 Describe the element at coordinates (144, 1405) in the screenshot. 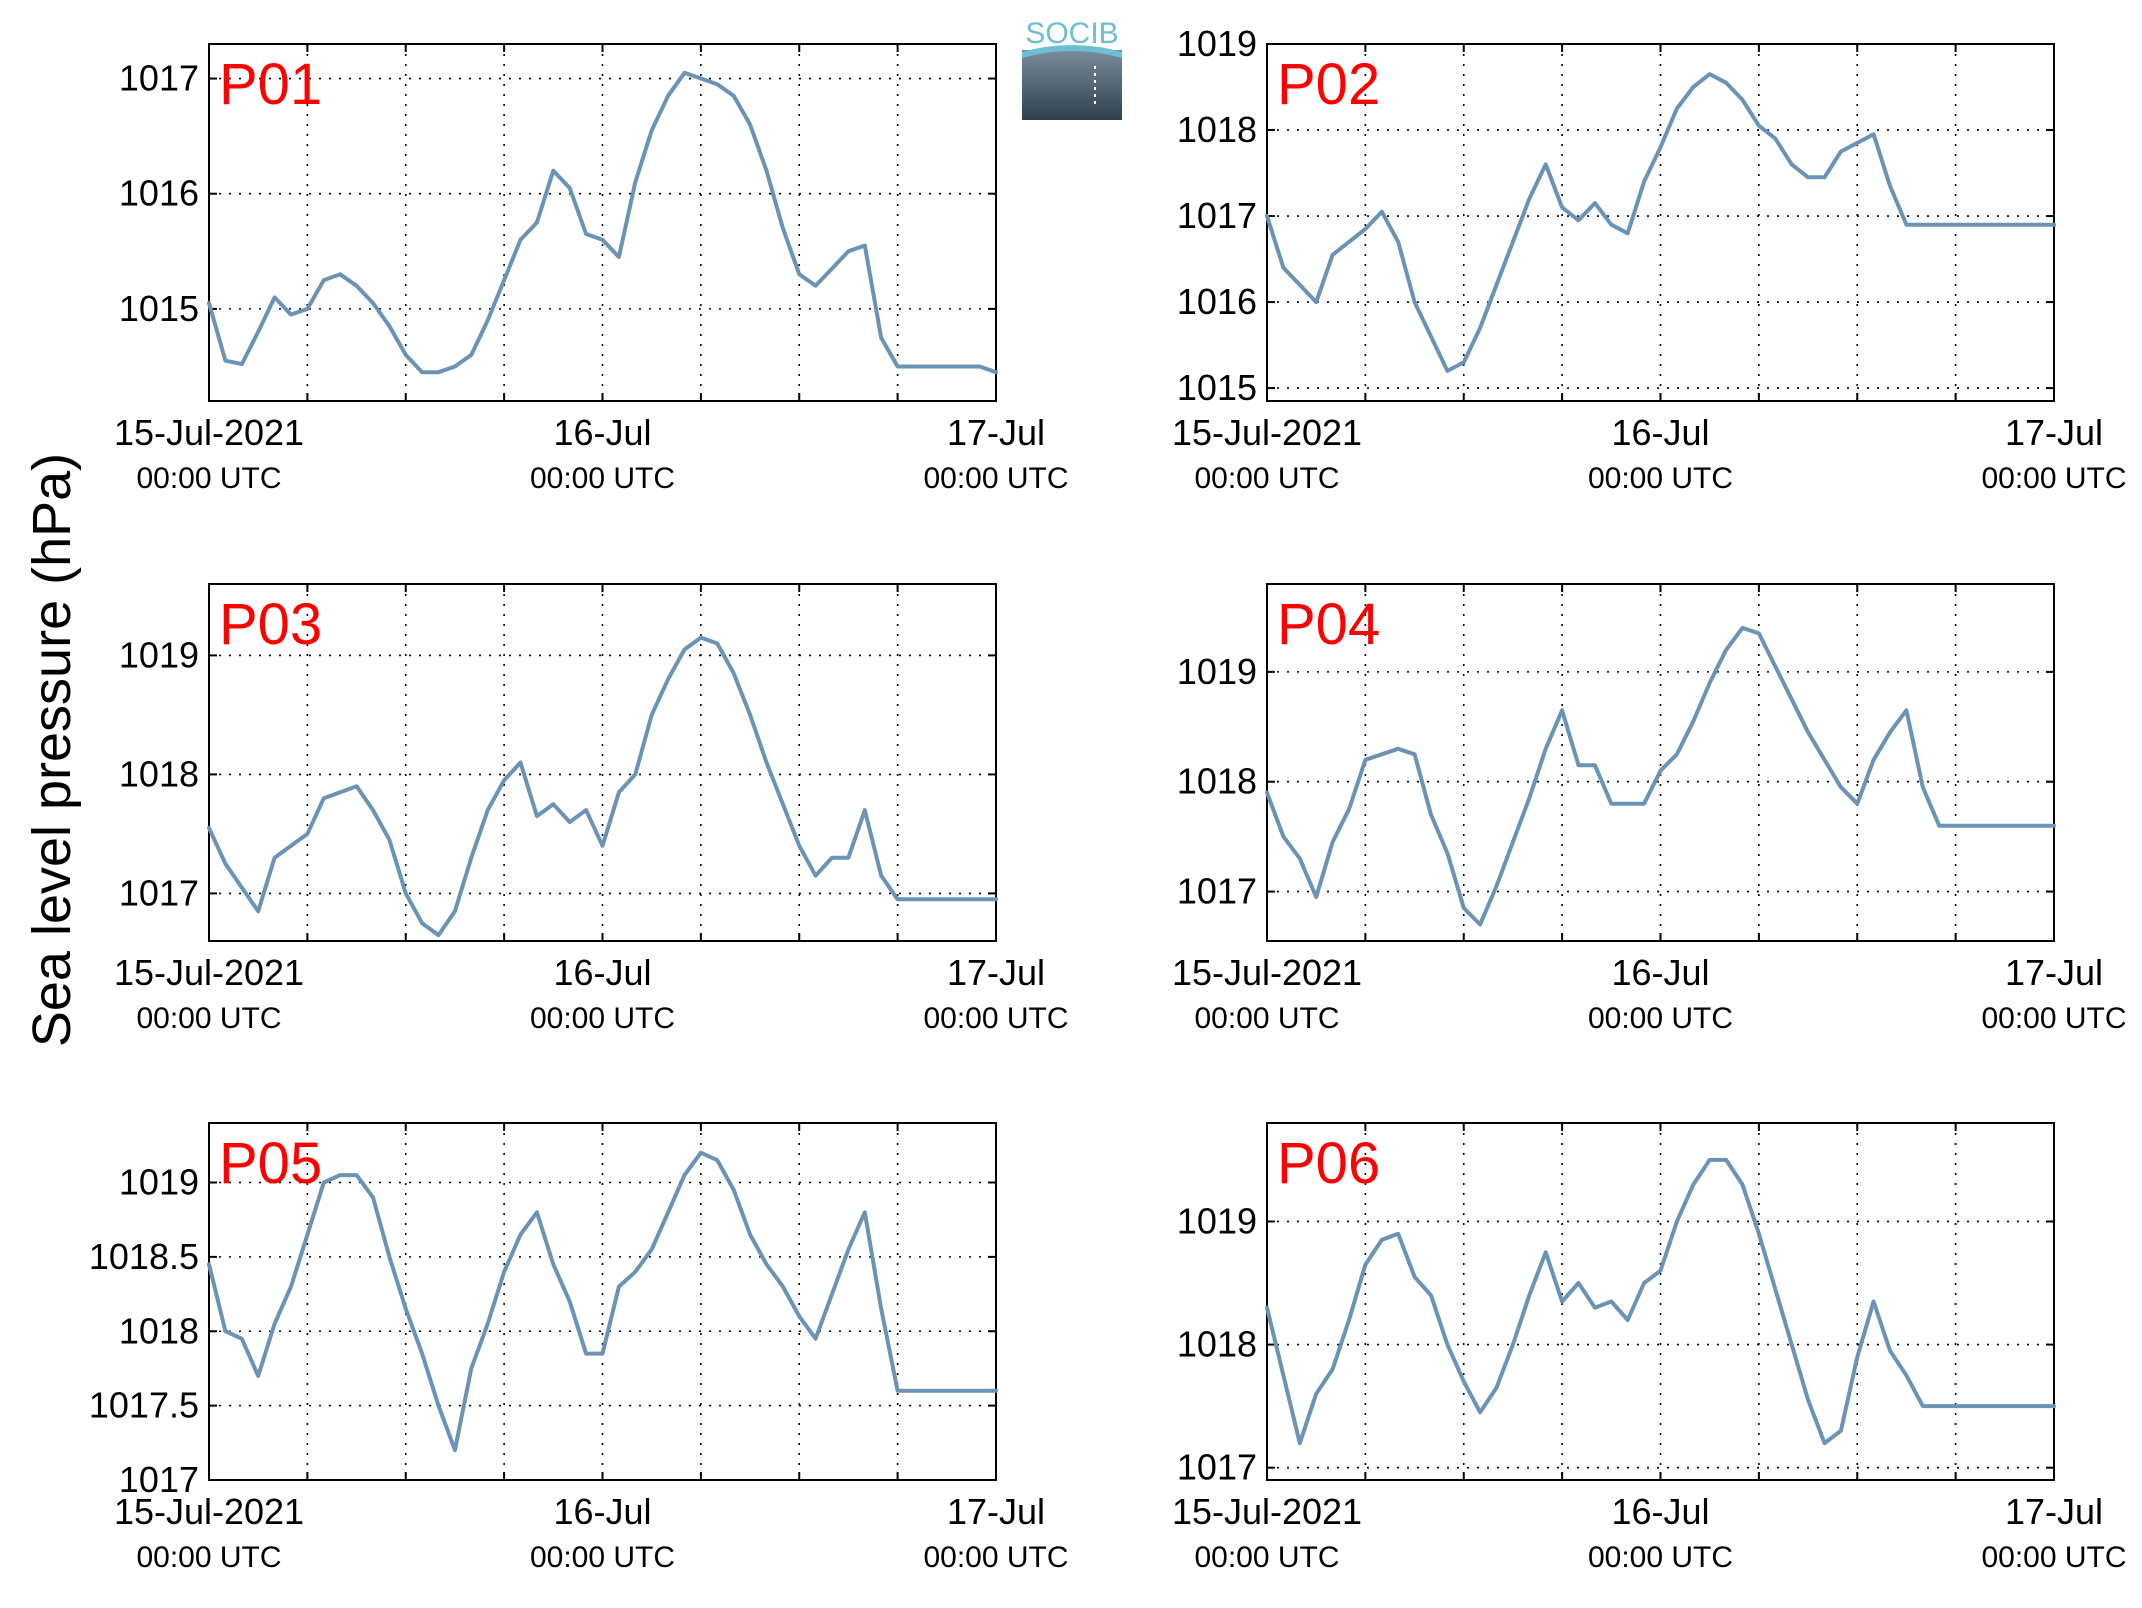

I see `y-tick-label: 1017.5` at that location.